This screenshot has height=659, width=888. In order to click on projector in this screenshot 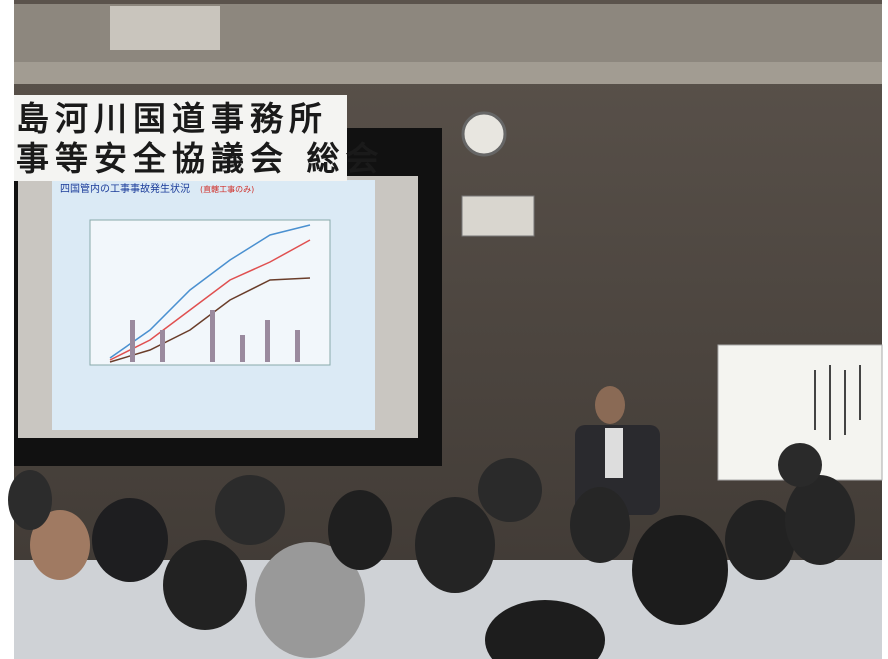, I will do `click(165, 28)`.